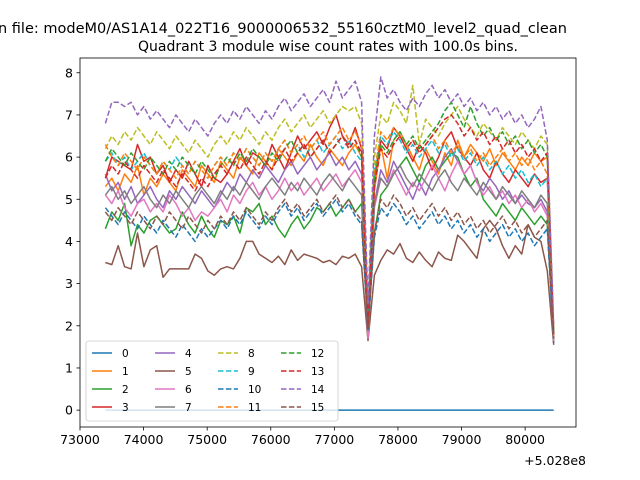 This screenshot has width=640, height=480. I want to click on legend-label: 8, so click(251, 354).